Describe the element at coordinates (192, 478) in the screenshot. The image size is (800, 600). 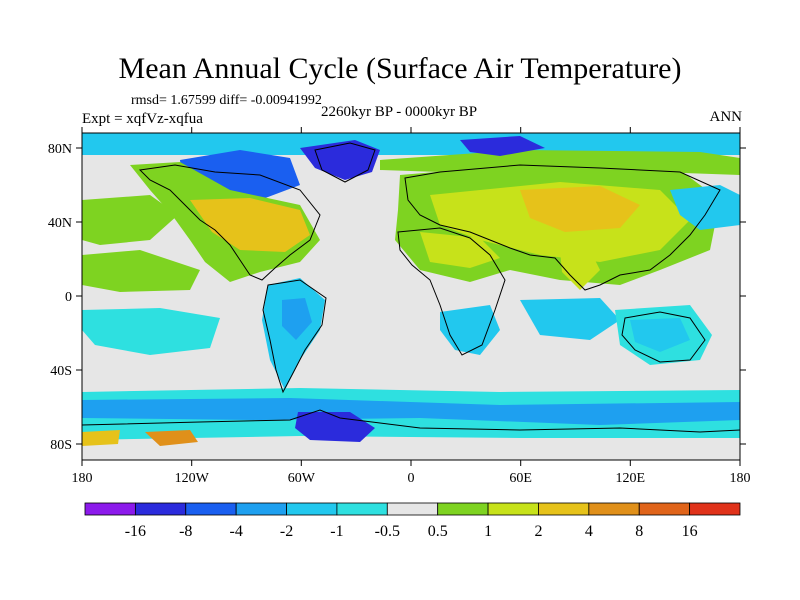
I see `lon-label-120w: 120W` at that location.